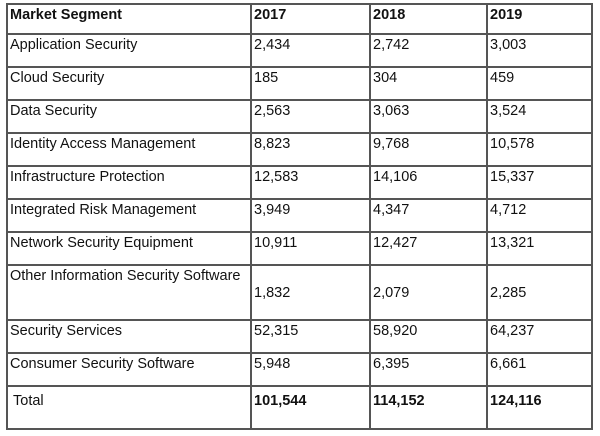 The image size is (600, 436). Describe the element at coordinates (539, 215) in the screenshot. I see `value-cell: 4,712` at that location.